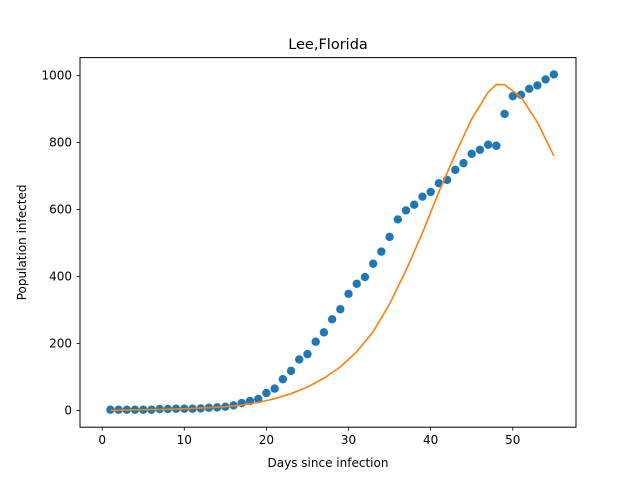 The height and width of the screenshot is (480, 640). Describe the element at coordinates (430, 440) in the screenshot. I see `x-tick-label: 40` at that location.